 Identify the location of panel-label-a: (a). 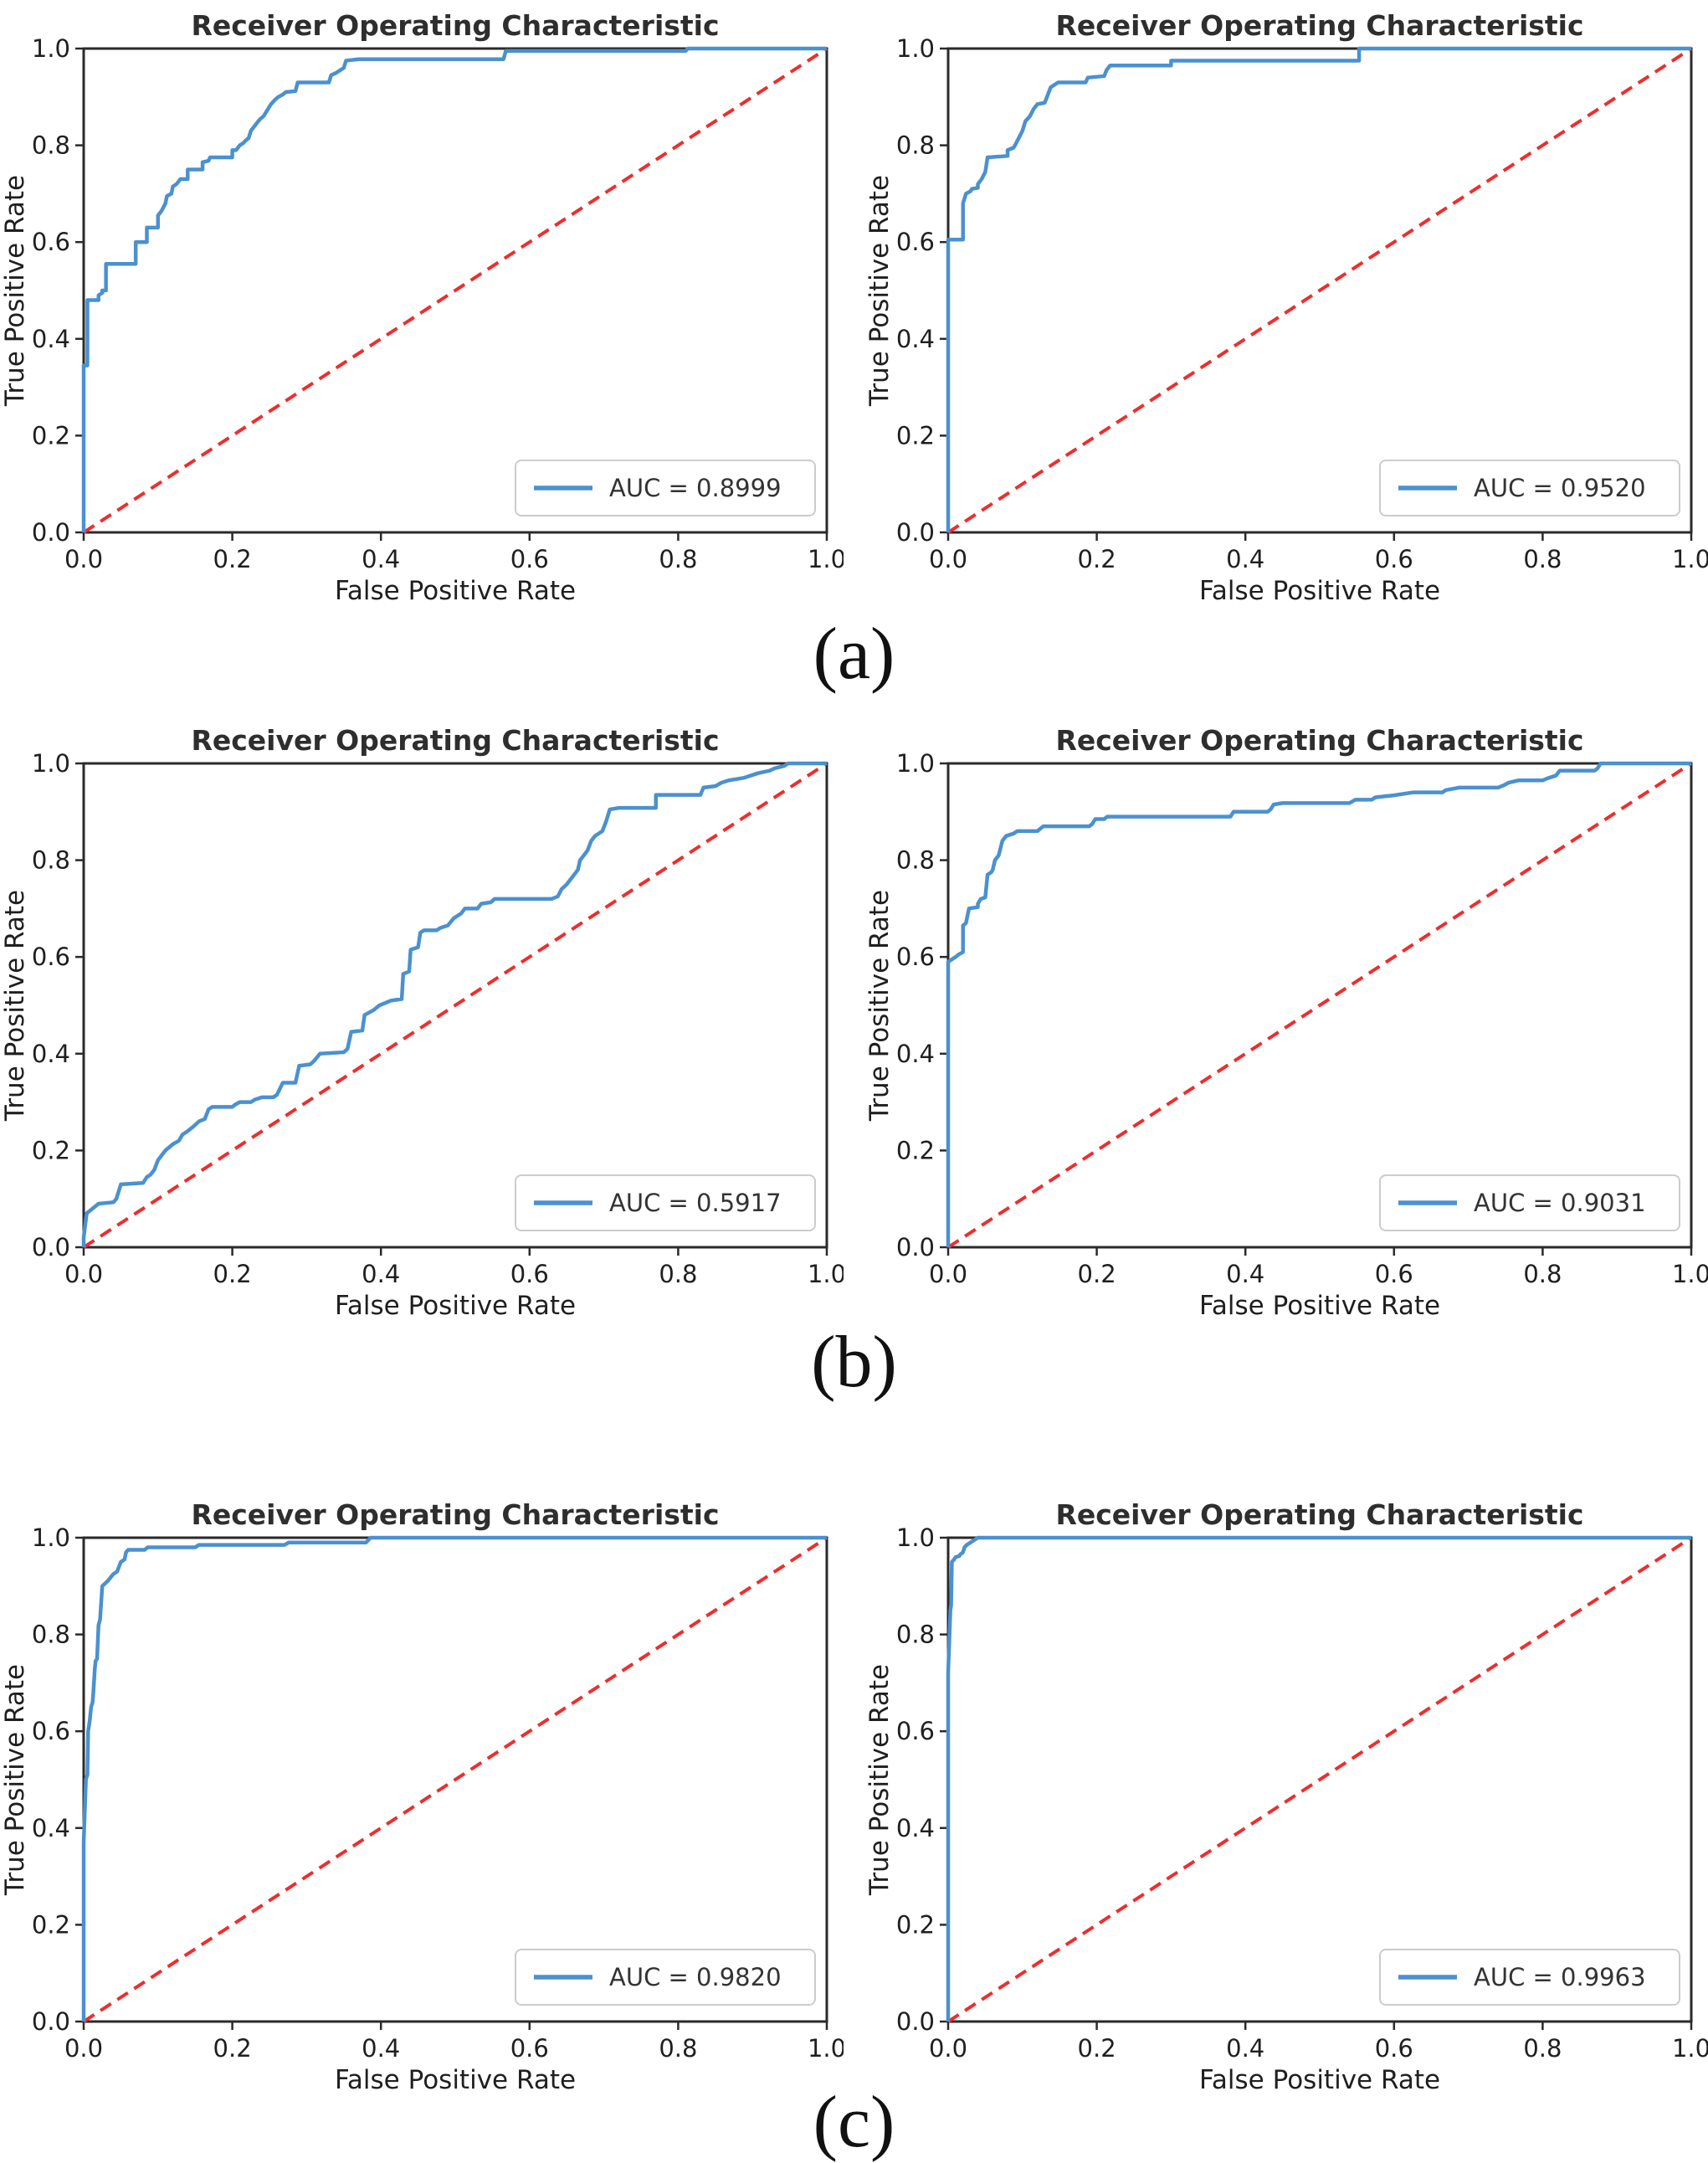
(854, 654).